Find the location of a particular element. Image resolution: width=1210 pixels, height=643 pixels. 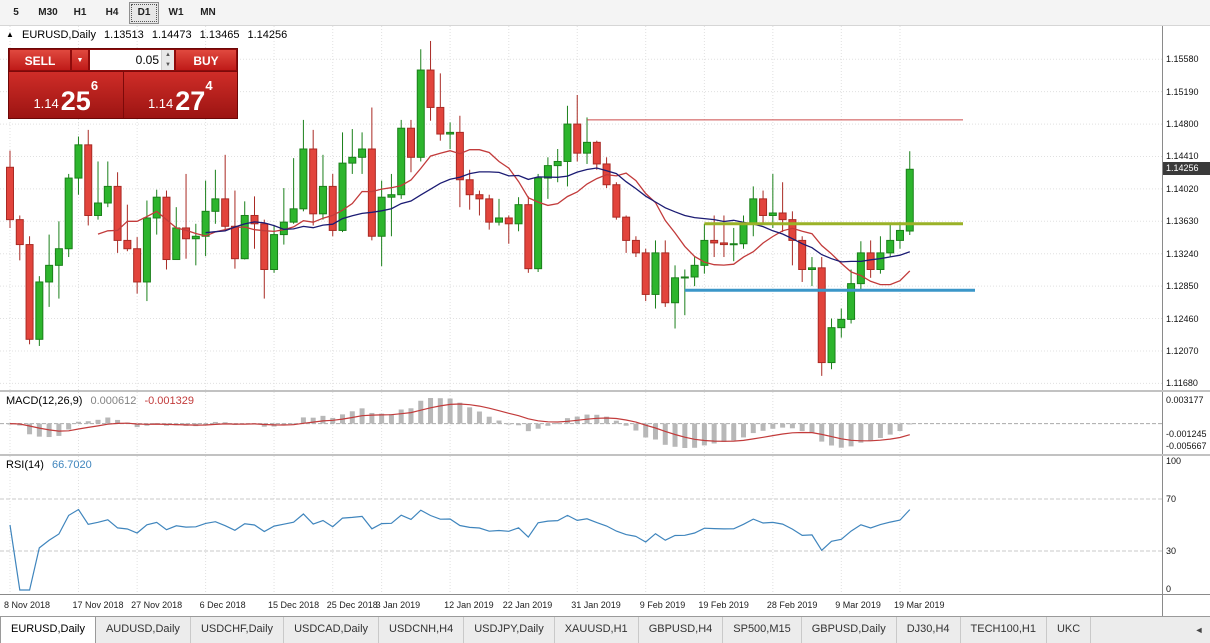

bid-pips: 25 is located at coordinates (75, 101).